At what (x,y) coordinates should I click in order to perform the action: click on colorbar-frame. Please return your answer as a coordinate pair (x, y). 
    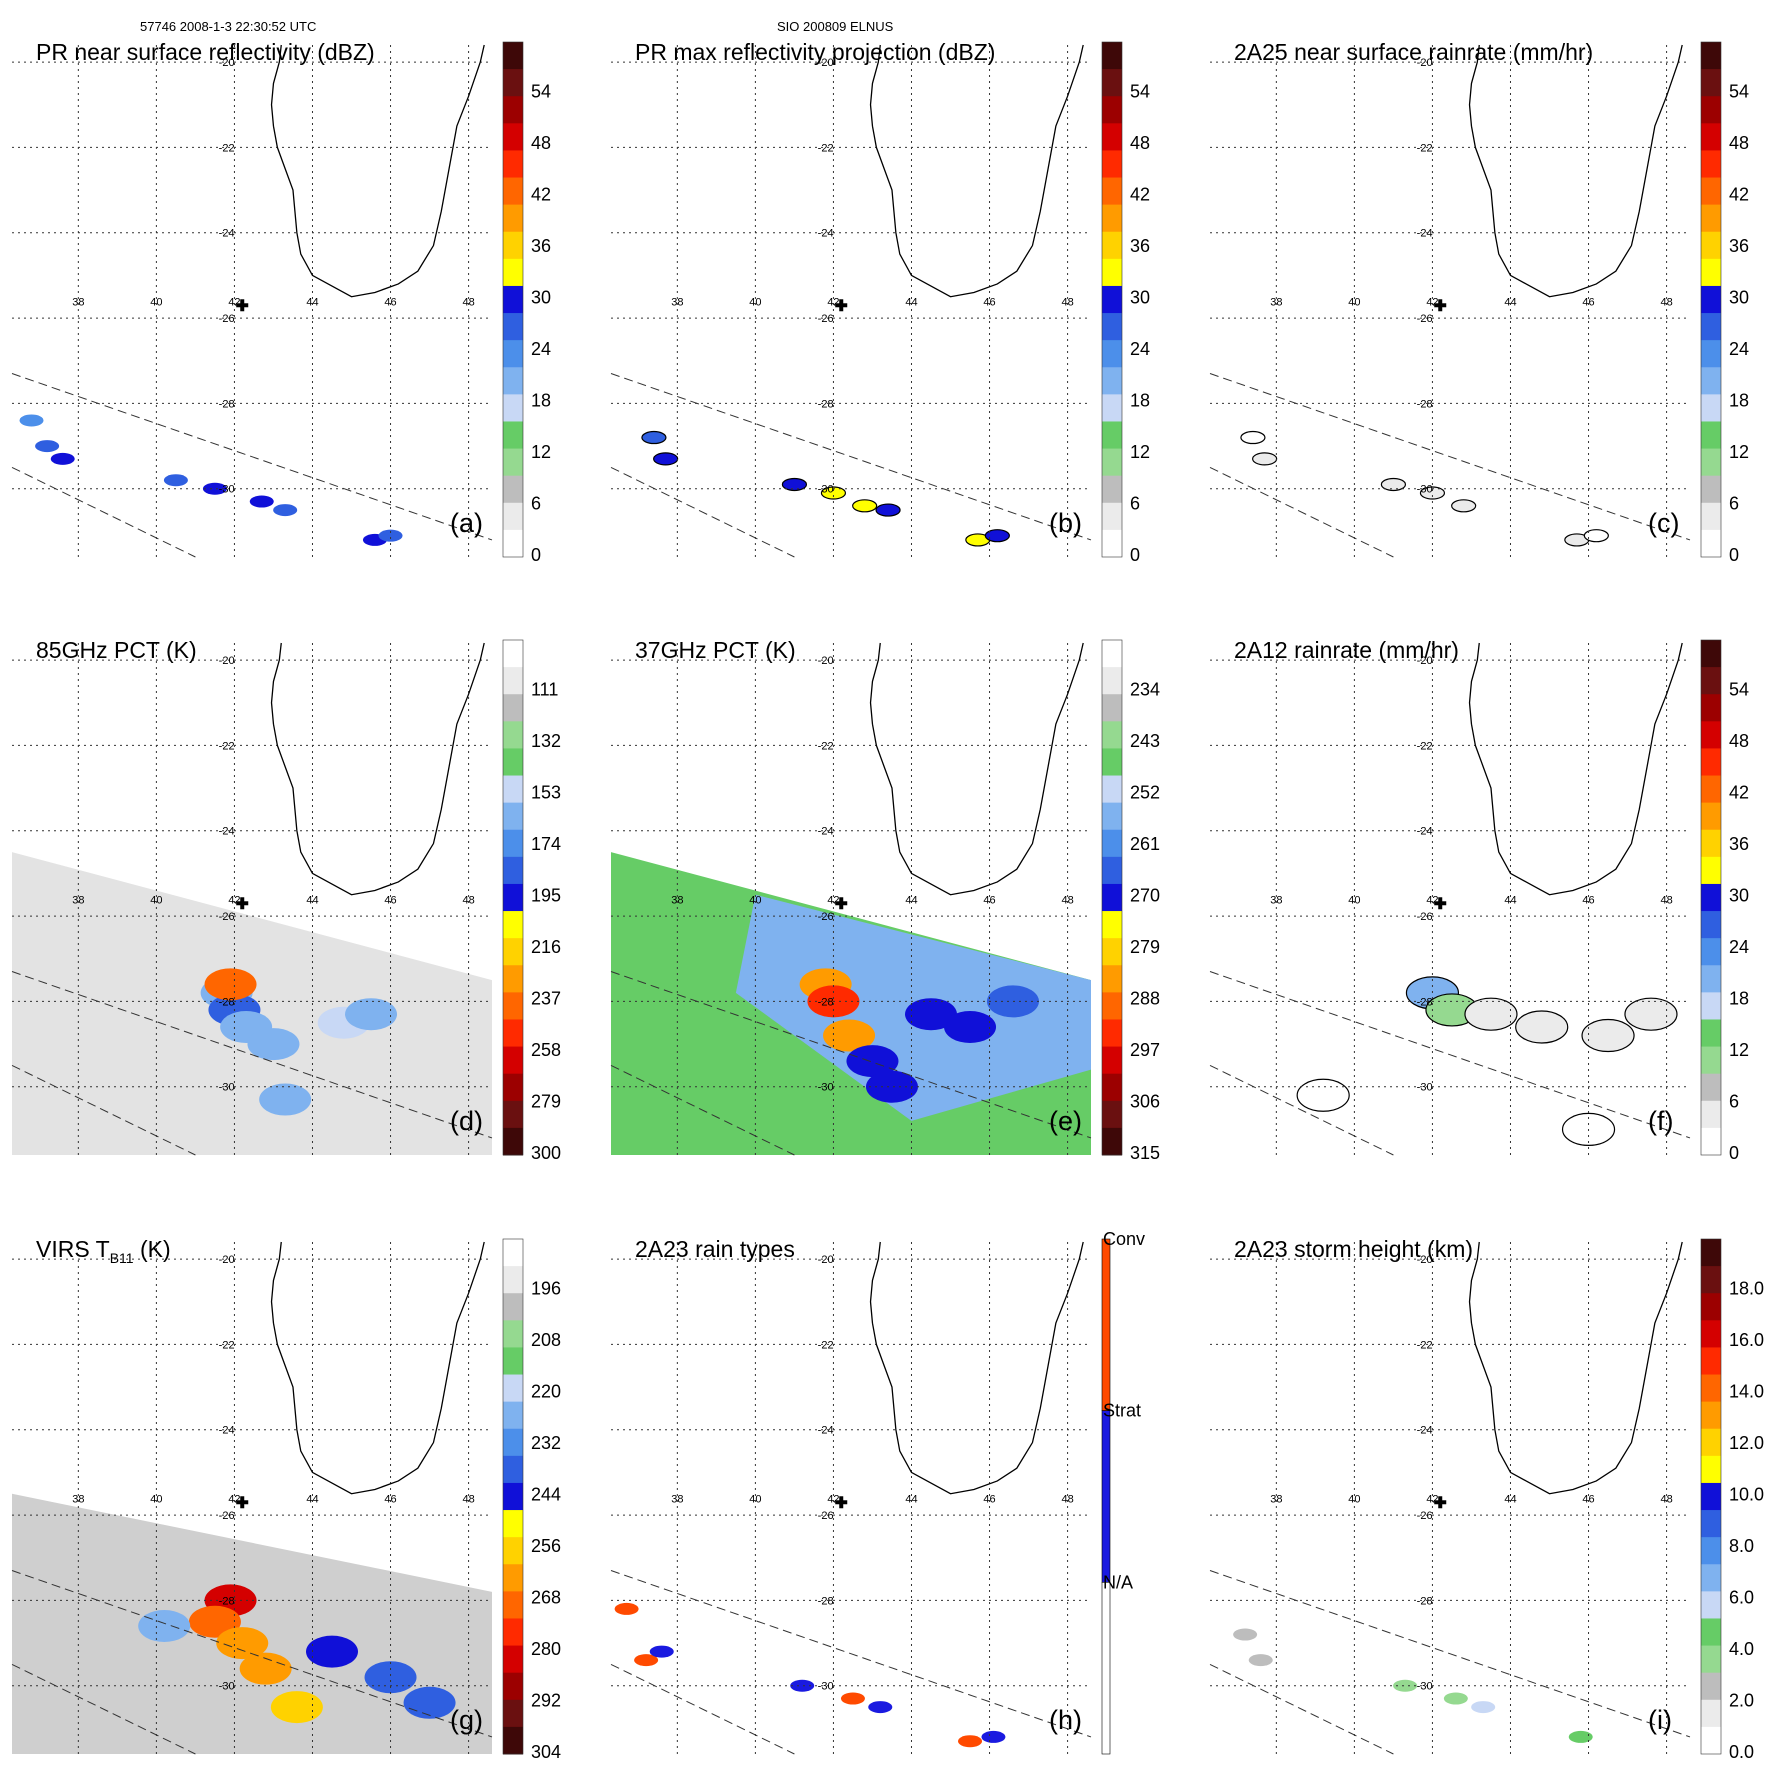
    Looking at the image, I should click on (513, 1496).